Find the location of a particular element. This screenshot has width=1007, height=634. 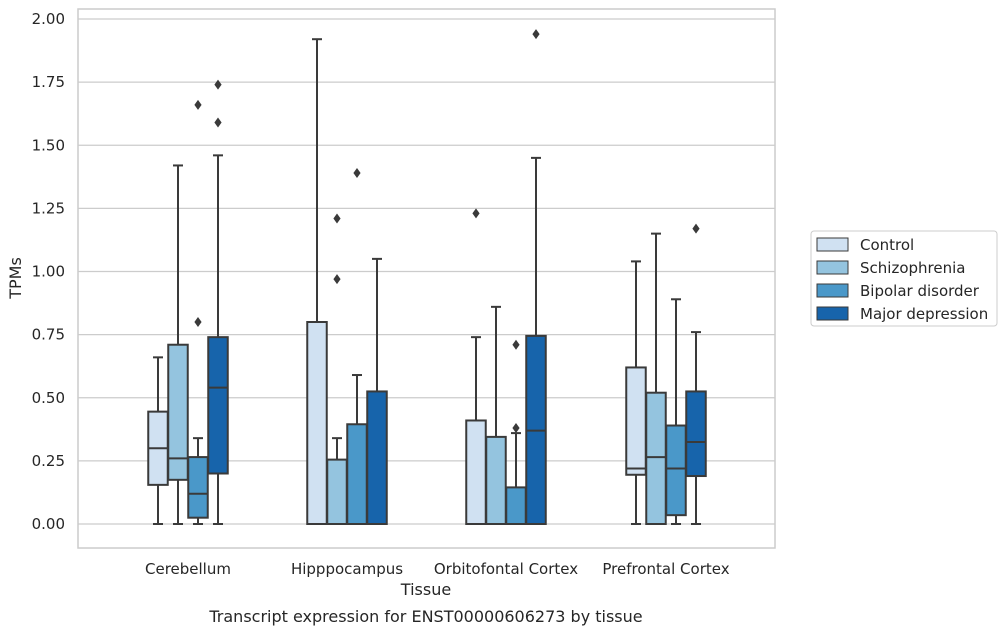

y-tick-label: 1.25 is located at coordinates (48, 208).